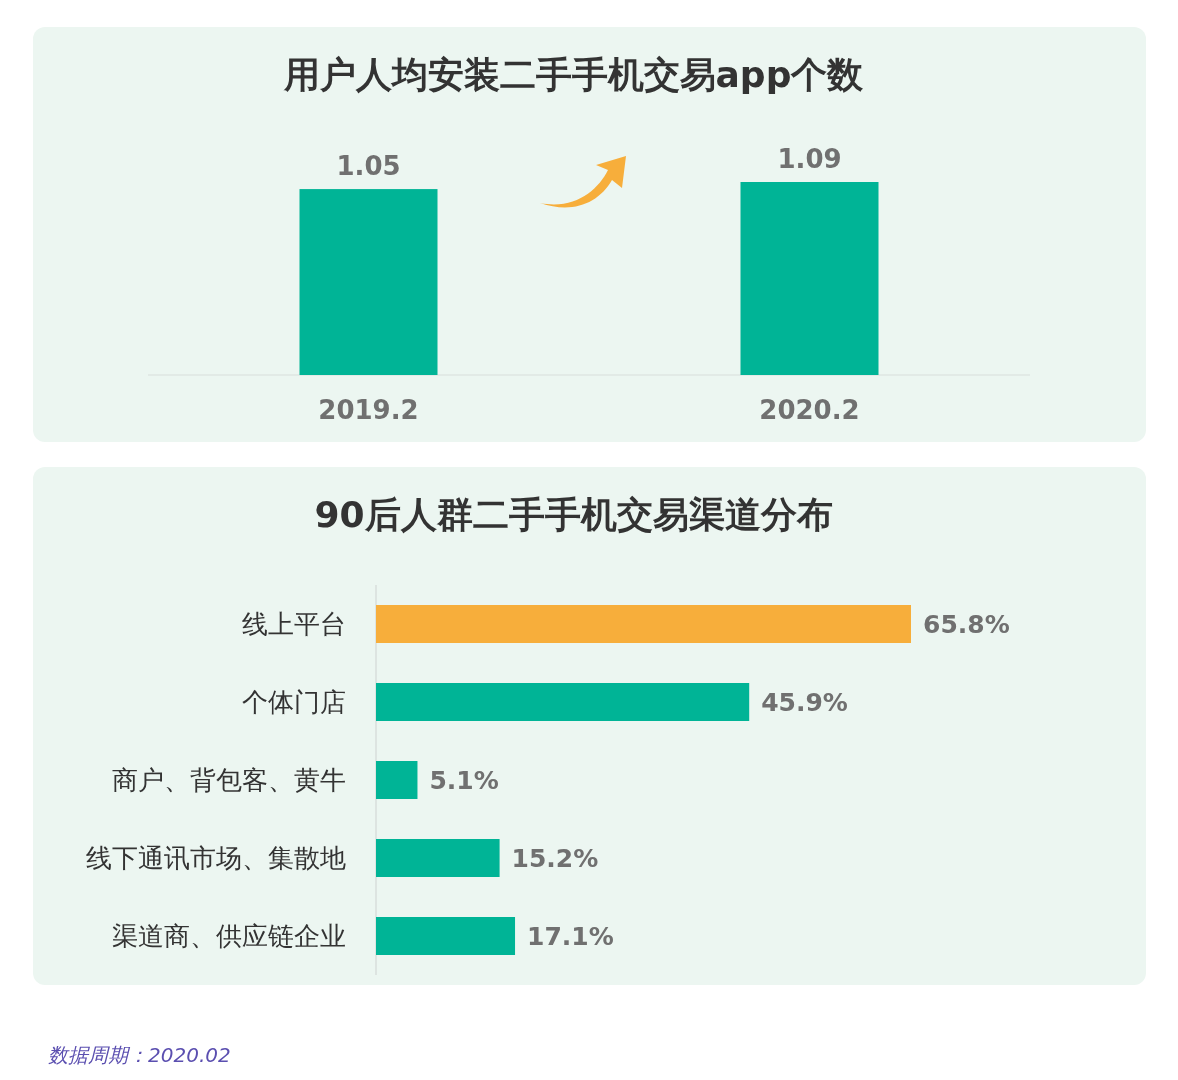 The width and height of the screenshot is (1178, 1080). What do you see at coordinates (216, 858) in the screenshot?
I see `y-tick-label: 线下通讯市场、集散地` at bounding box center [216, 858].